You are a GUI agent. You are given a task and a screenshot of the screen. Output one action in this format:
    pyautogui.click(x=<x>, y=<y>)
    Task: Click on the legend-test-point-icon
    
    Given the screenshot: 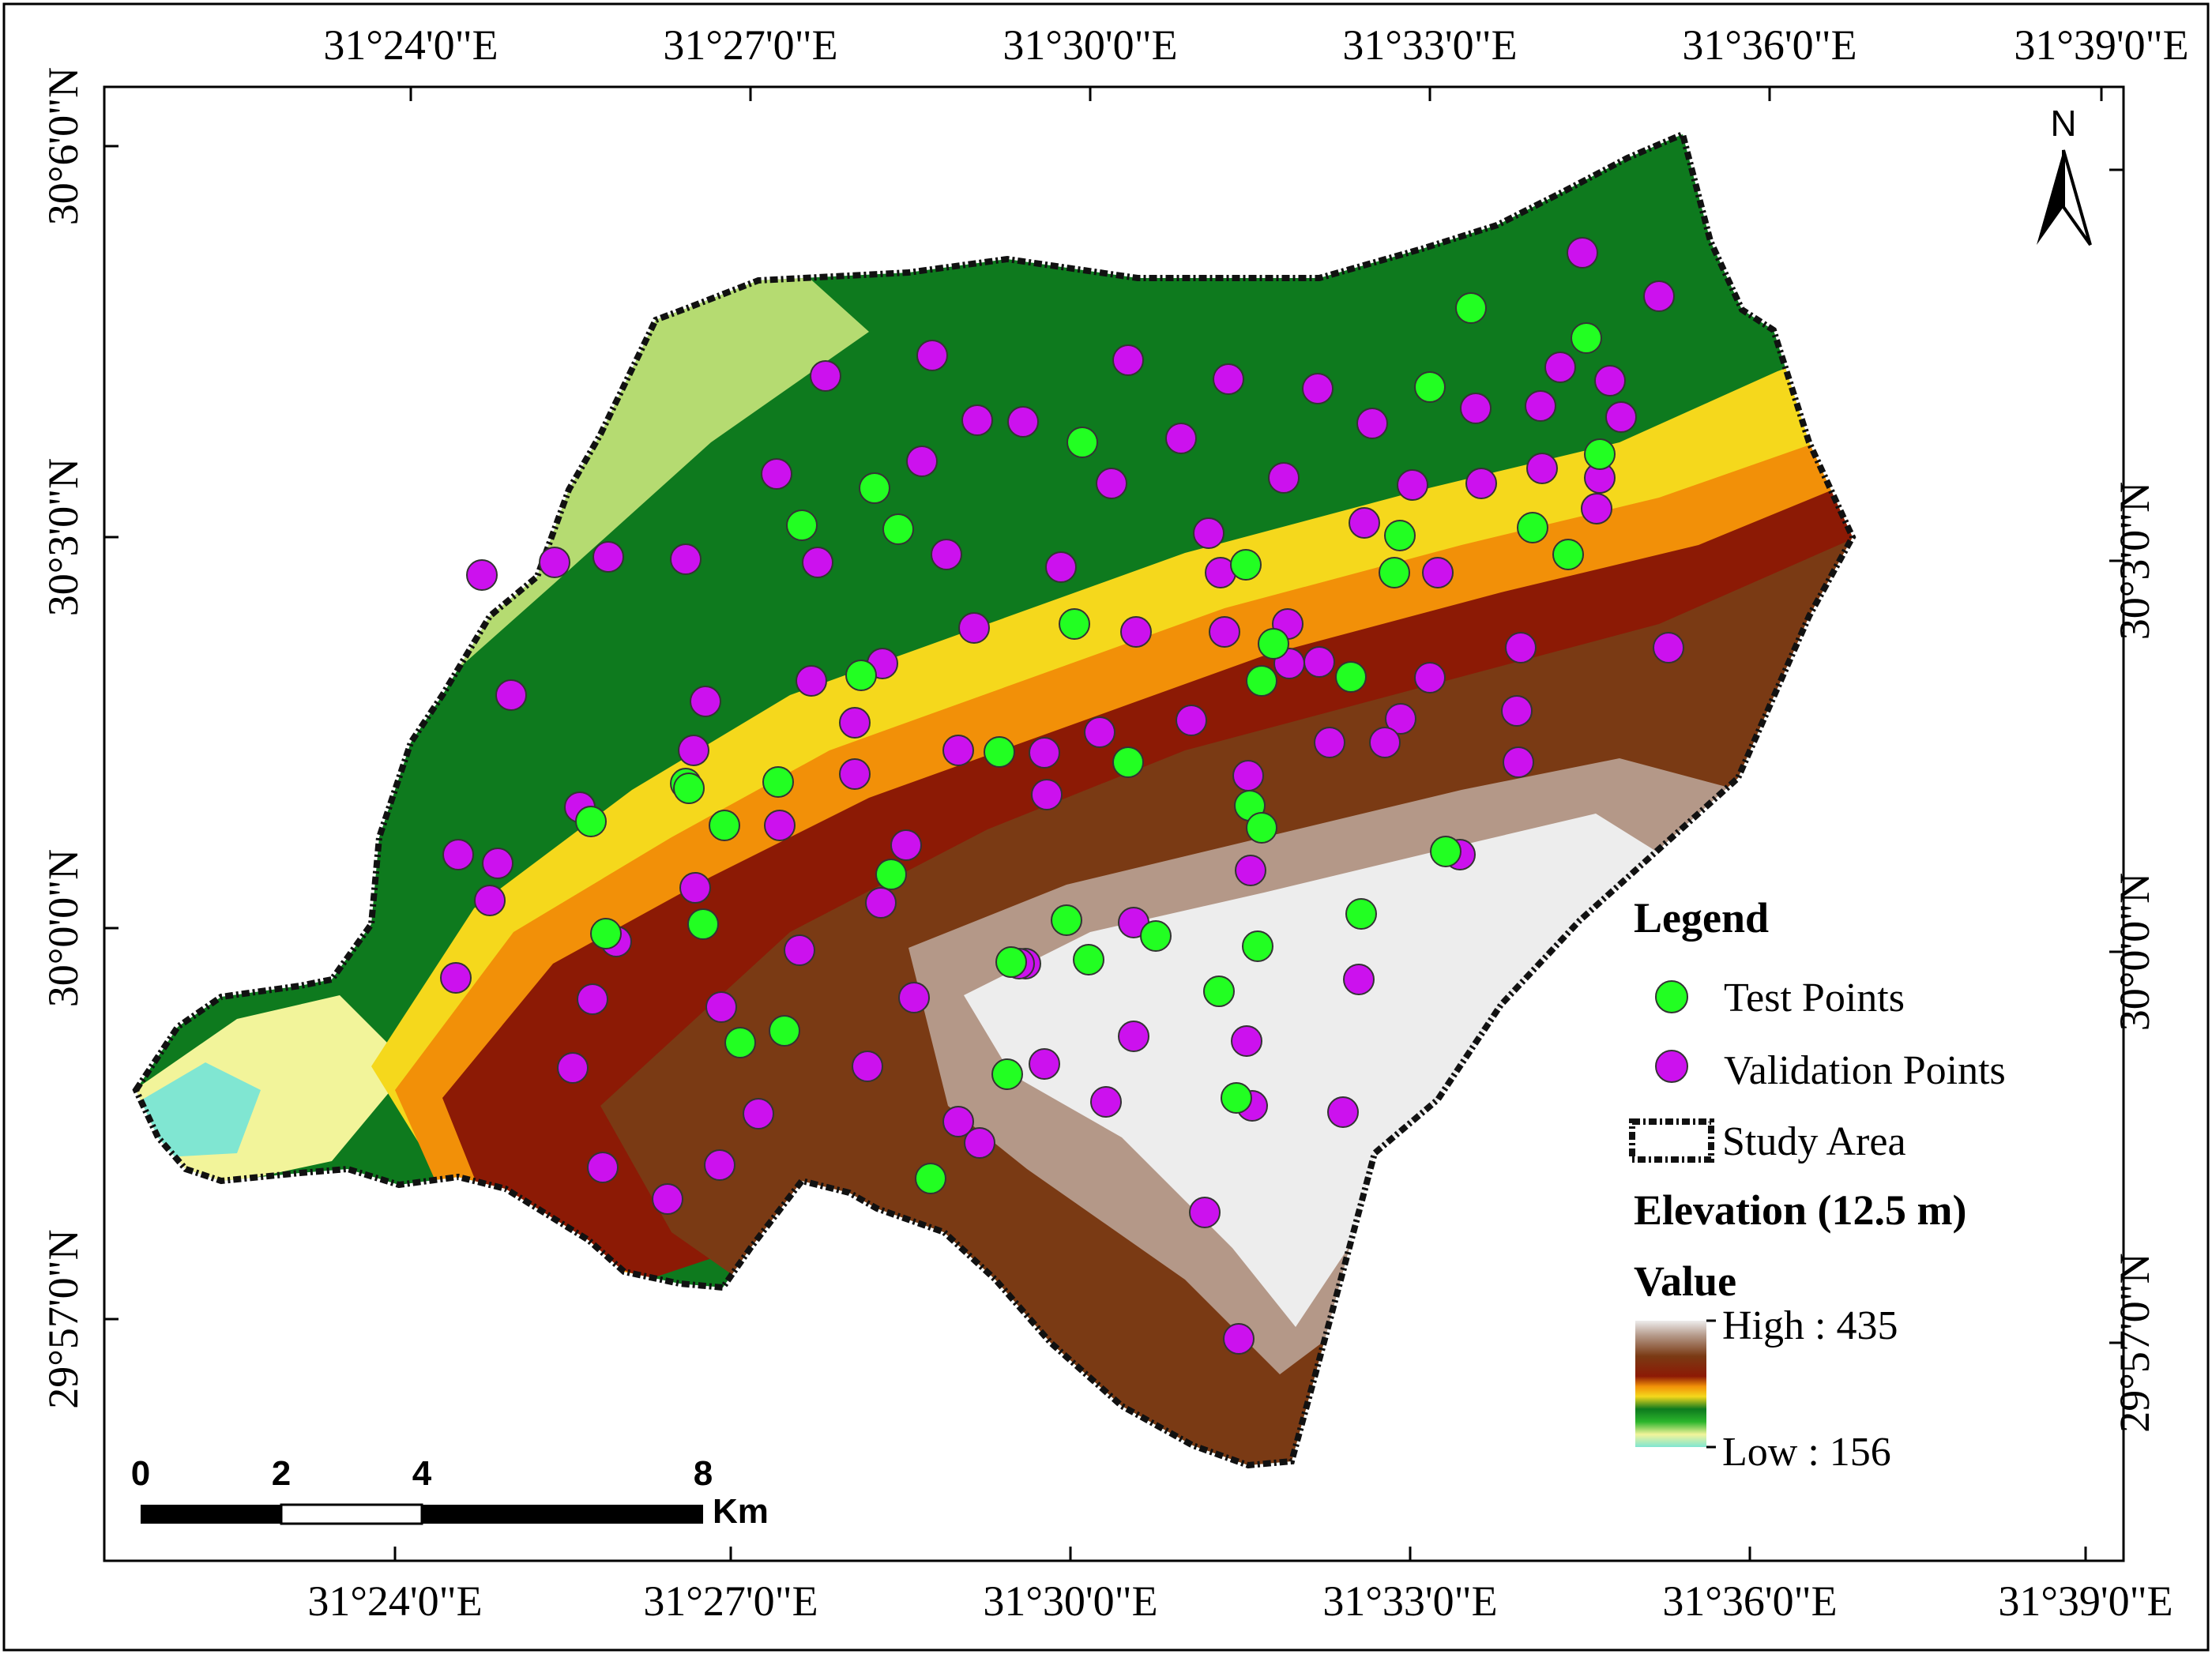 What is the action you would take?
    pyautogui.click(x=1672, y=997)
    